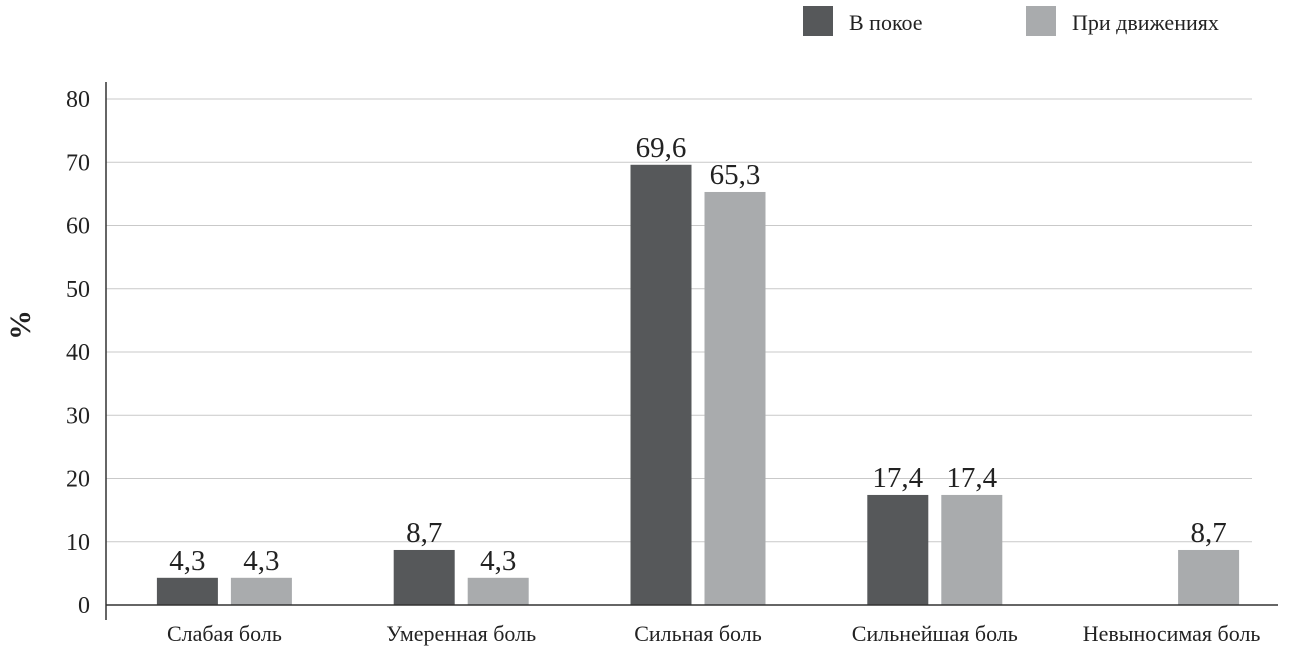 This screenshot has width=1300, height=653. What do you see at coordinates (20, 325) in the screenshot?
I see `y-axis-label: %` at bounding box center [20, 325].